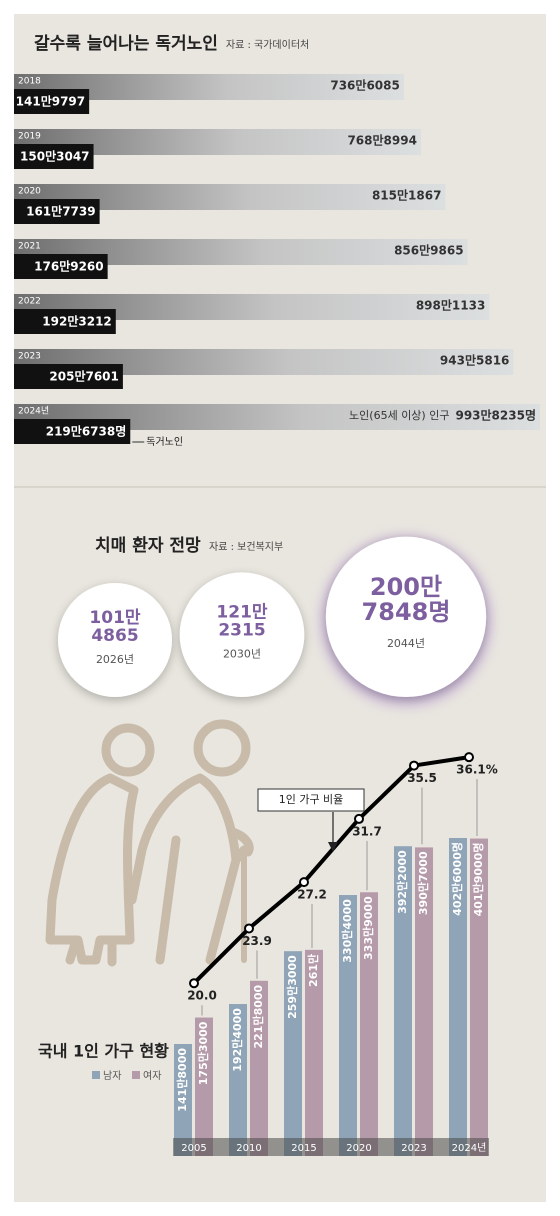  I want to click on chart-title: 갈수록 늘어나는 독거노인, so click(126, 44).